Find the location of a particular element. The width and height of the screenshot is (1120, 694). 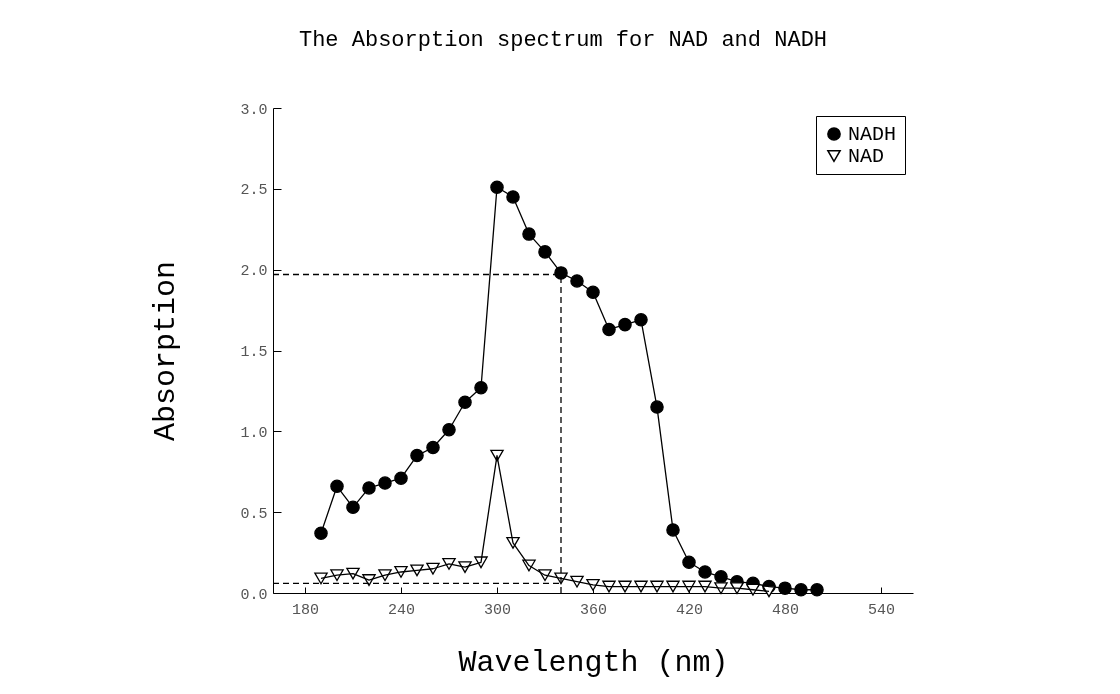

x-axis-title: Wavelength (nm) is located at coordinates (593, 662).